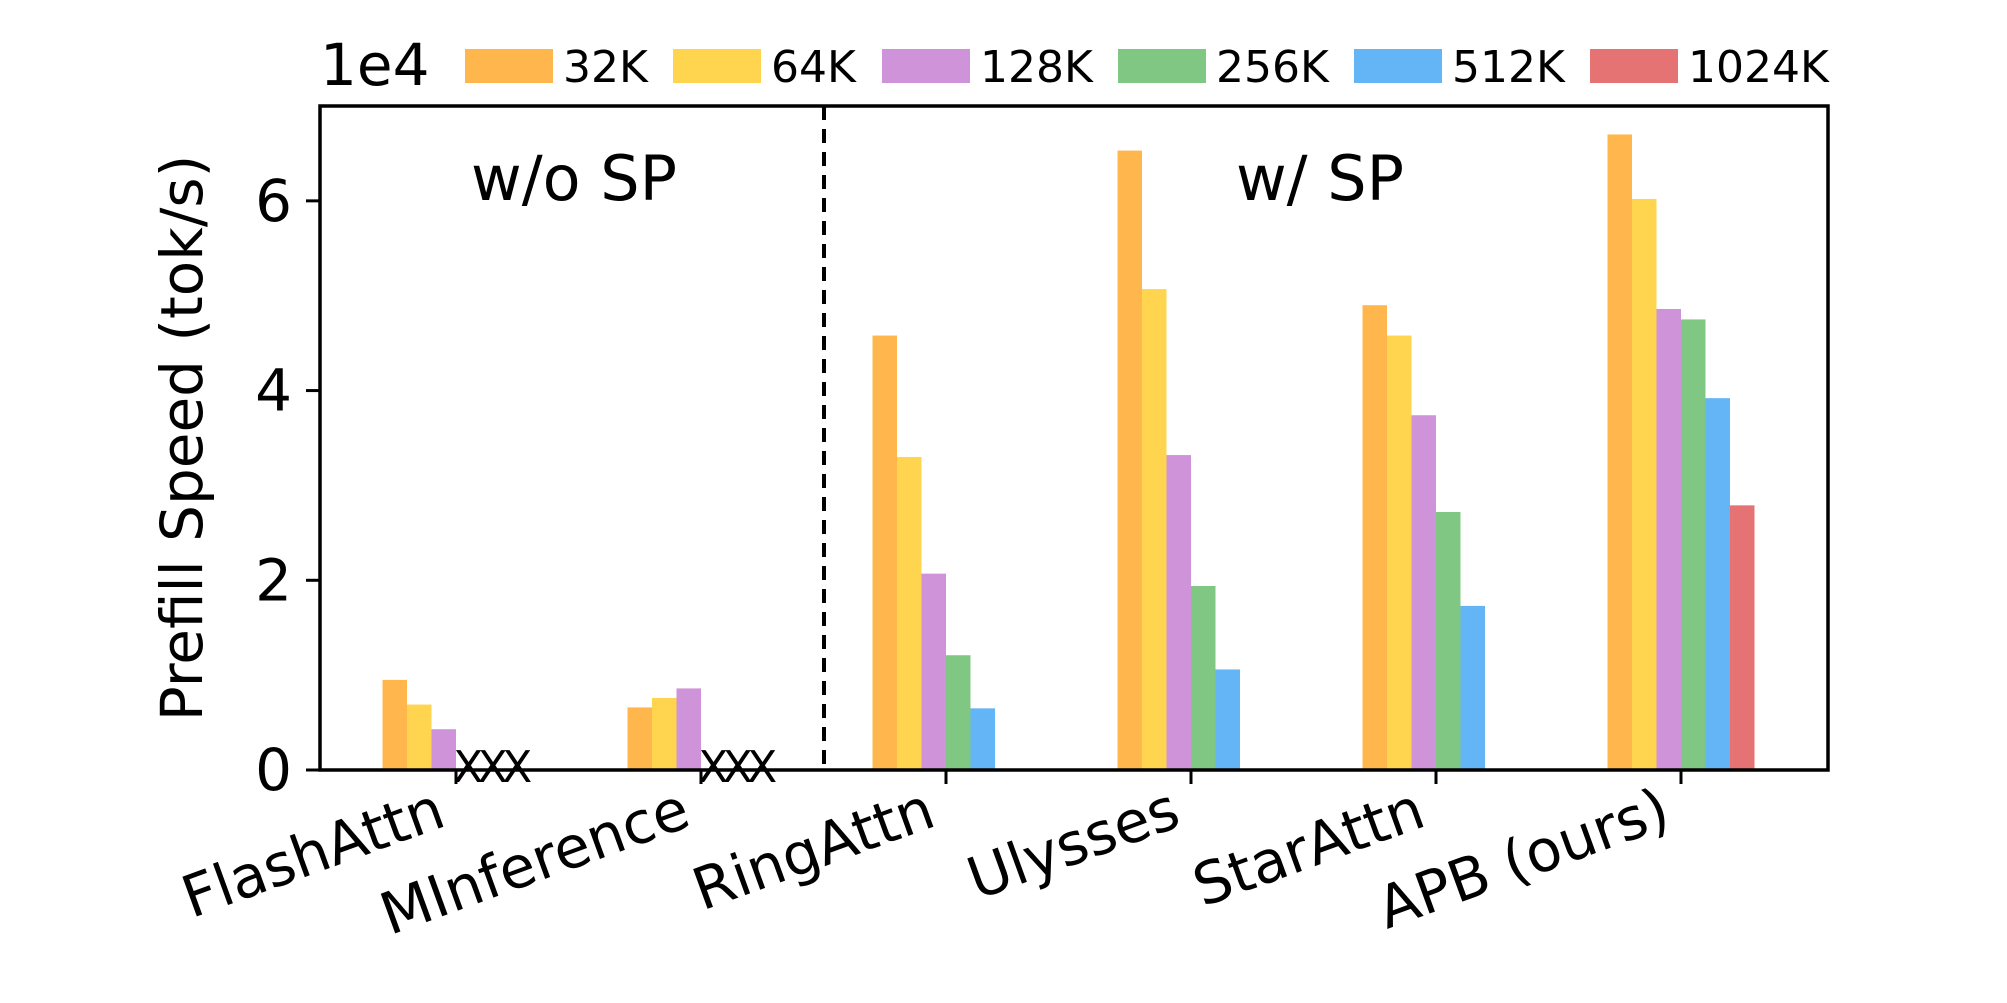 The width and height of the screenshot is (2007, 1003). I want to click on bar-starattn-128k, so click(1423, 592).